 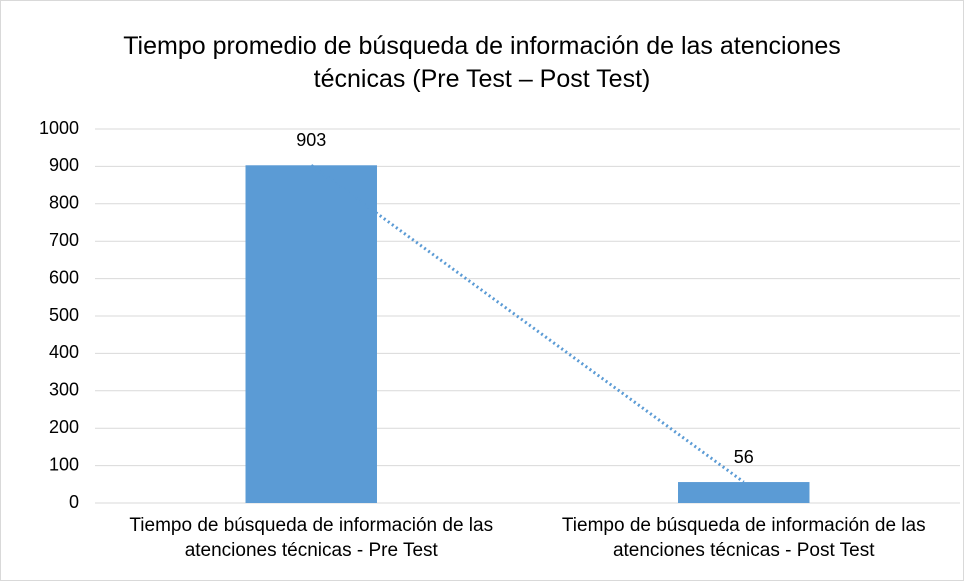 I want to click on y-tick-label: 800, so click(x=64, y=203).